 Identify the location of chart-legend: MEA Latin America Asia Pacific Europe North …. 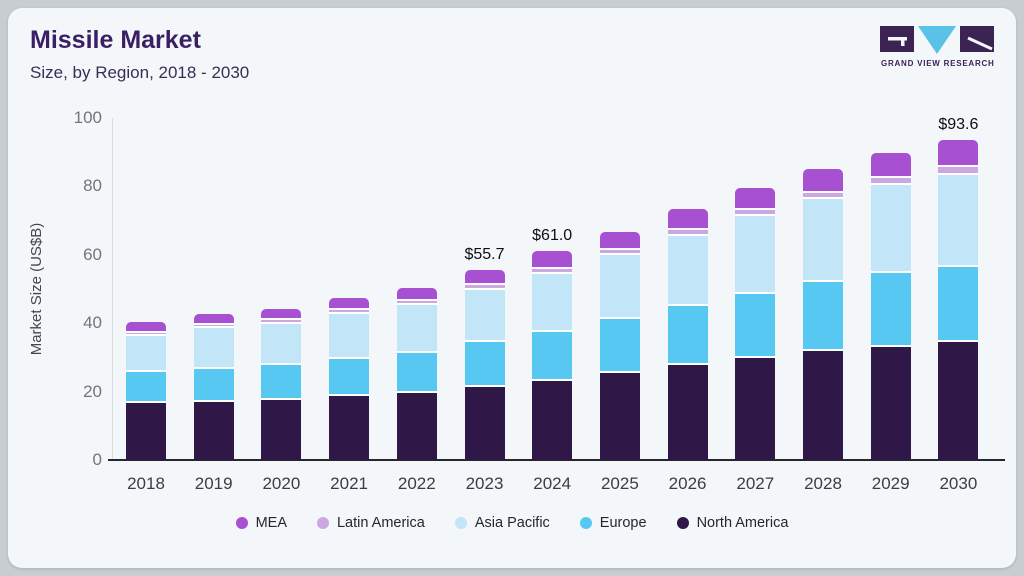
(512, 523).